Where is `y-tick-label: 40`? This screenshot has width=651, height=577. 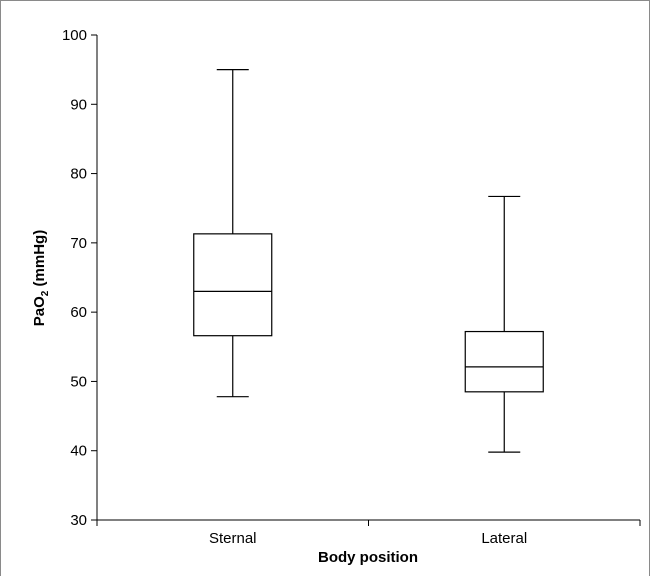
y-tick-label: 40 is located at coordinates (78, 451).